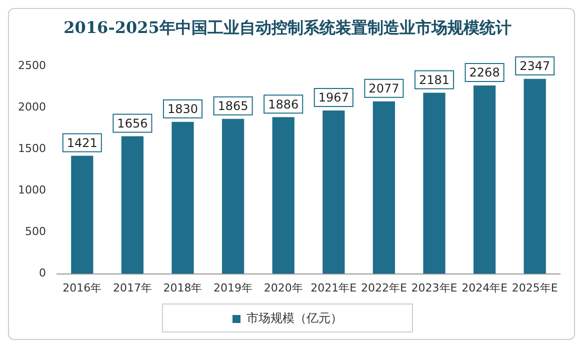 The width and height of the screenshot is (583, 348). What do you see at coordinates (132, 287) in the screenshot?
I see `x-tick-label: 2017年` at bounding box center [132, 287].